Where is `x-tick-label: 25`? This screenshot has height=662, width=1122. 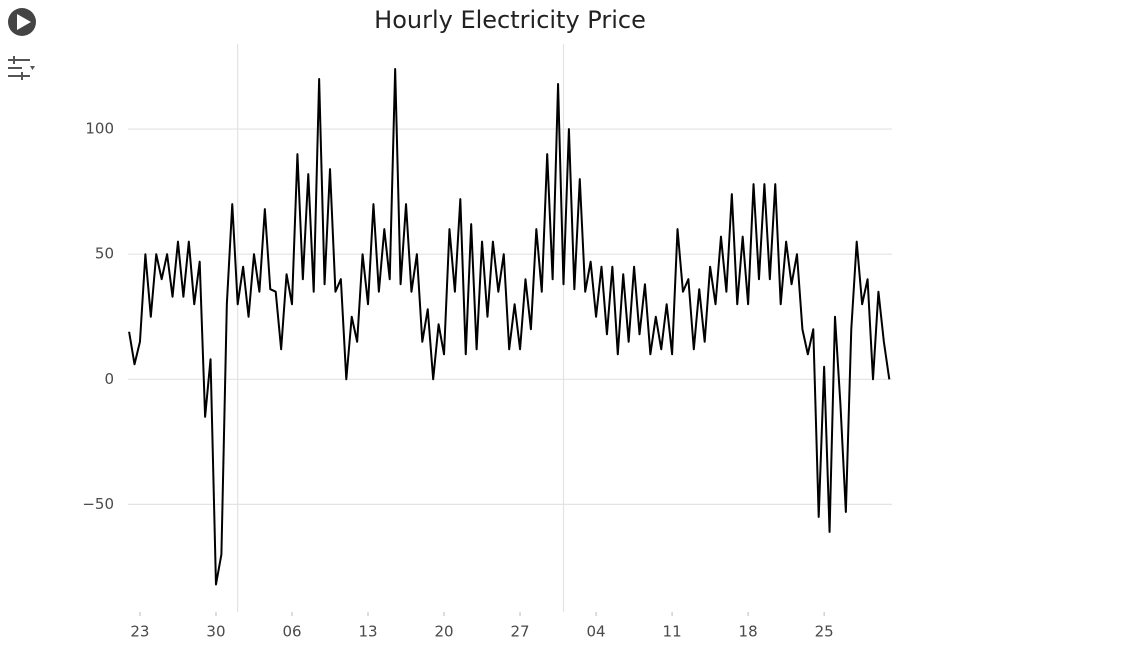
x-tick-label: 25 is located at coordinates (824, 632).